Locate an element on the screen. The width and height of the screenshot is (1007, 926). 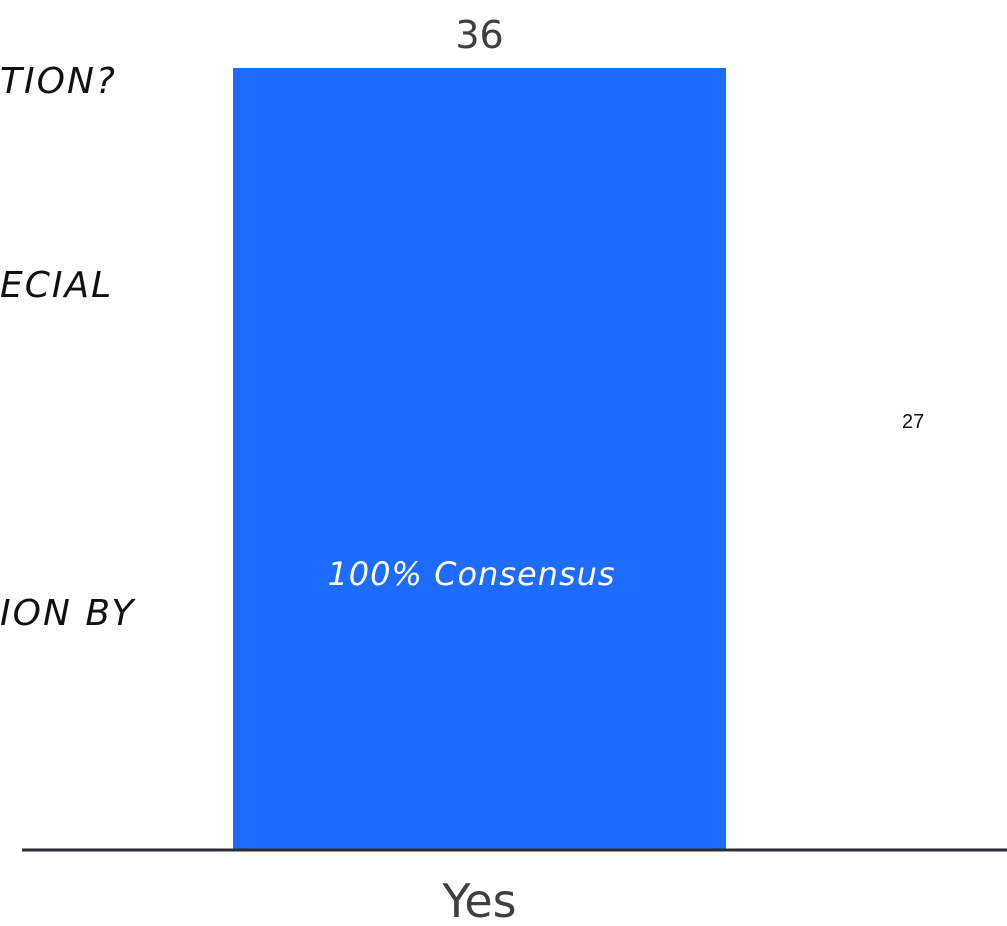
page-number: 27 is located at coordinates (913, 422).